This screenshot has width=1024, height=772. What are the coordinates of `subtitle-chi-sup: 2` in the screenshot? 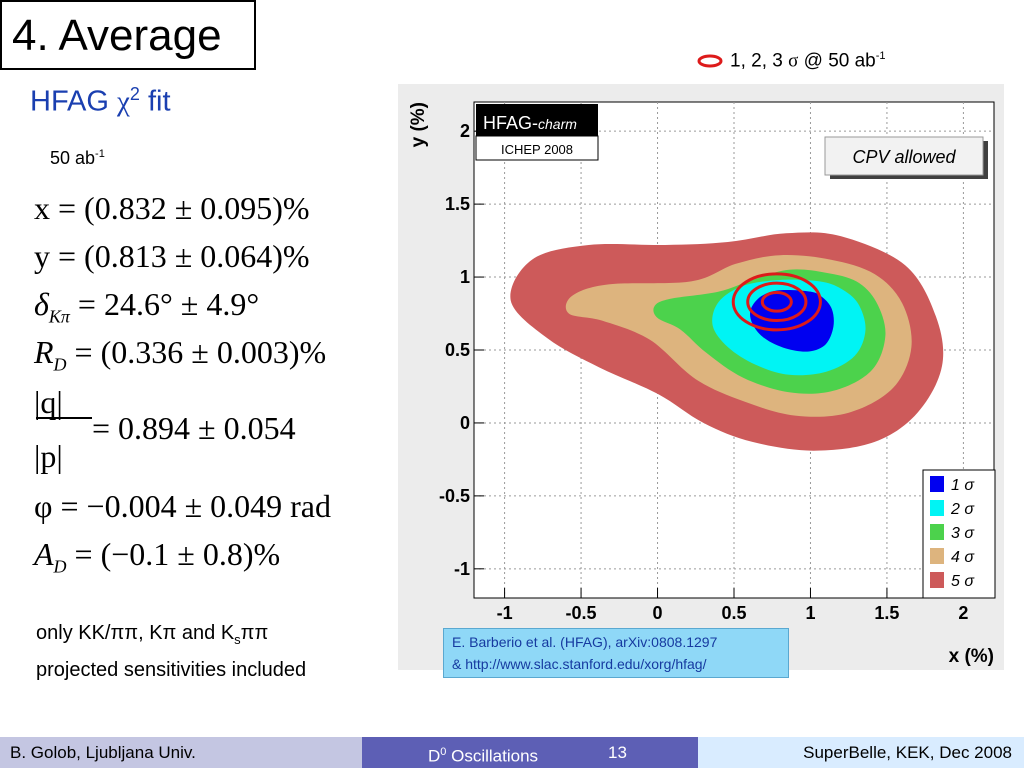 It's located at (134, 94).